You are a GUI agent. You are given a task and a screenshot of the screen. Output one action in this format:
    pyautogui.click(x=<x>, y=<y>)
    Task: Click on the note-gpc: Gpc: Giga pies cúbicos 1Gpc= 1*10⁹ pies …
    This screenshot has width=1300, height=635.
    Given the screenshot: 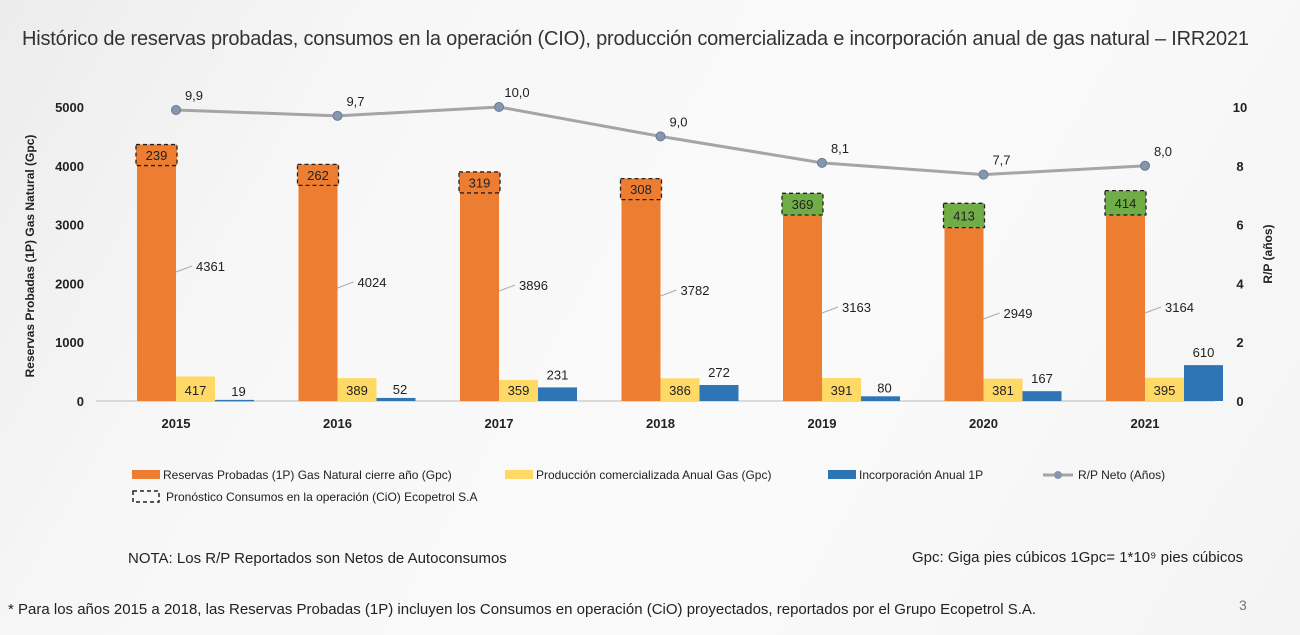 What is the action you would take?
    pyautogui.click(x=1078, y=557)
    